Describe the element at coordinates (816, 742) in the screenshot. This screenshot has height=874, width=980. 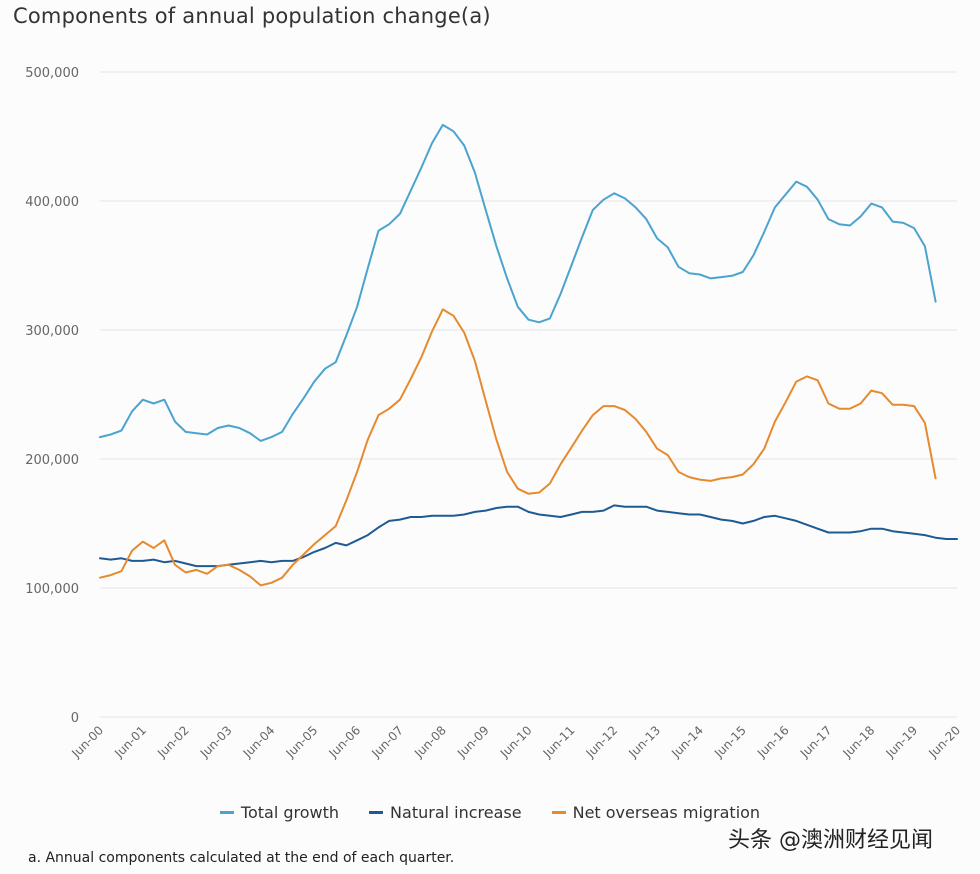
I see `x-tick-label: Jun-17` at that location.